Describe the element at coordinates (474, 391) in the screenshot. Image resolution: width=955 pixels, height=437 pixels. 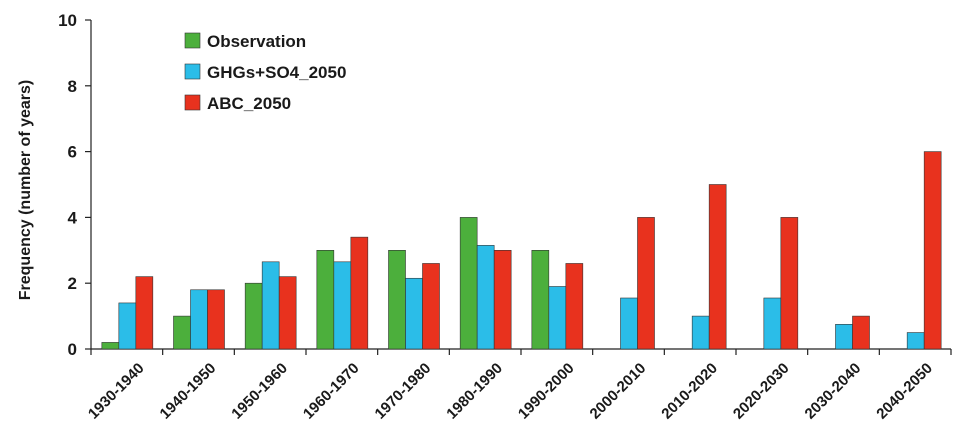
I see `x-tick-label: 1980-1990` at that location.